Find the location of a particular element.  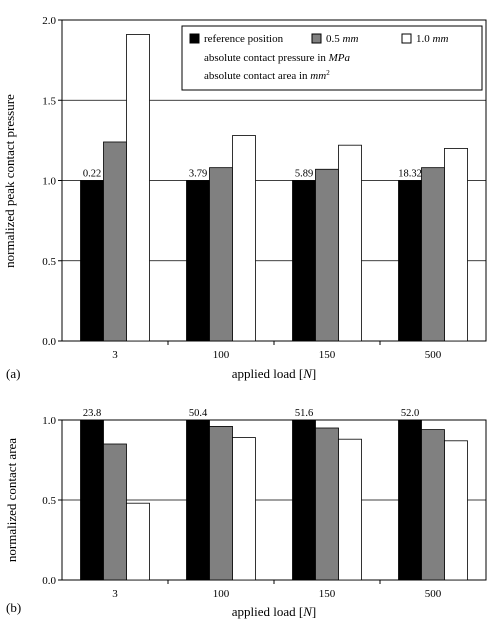

a-y-tick-label: 0.0 is located at coordinates (49, 342).